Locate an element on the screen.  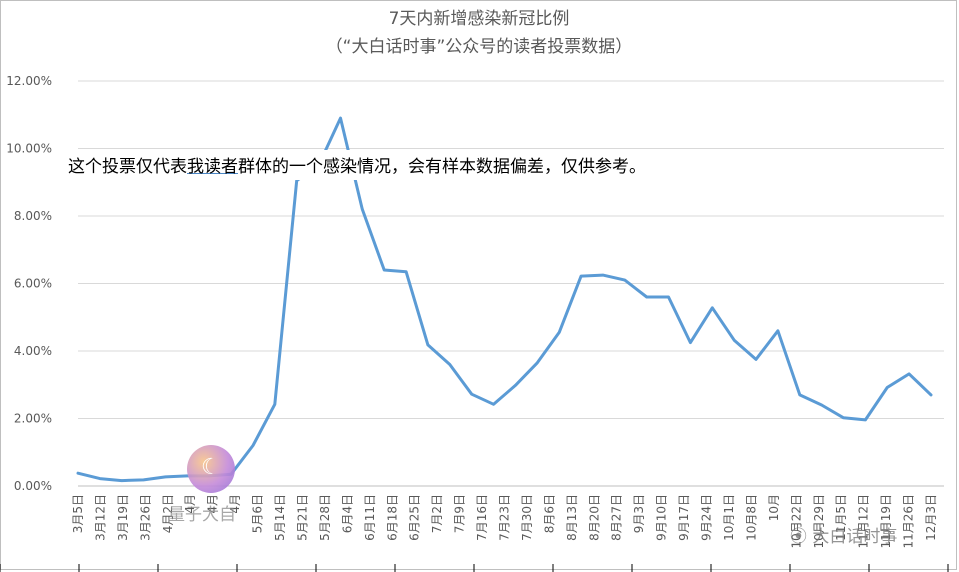
x-tick-label: 5月6日 is located at coordinates (258, 513).